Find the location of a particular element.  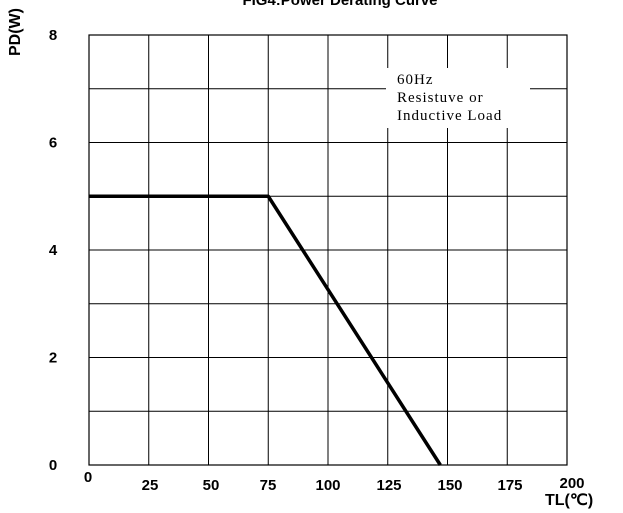

y-axis-label: PD(W) is located at coordinates (15, 32).